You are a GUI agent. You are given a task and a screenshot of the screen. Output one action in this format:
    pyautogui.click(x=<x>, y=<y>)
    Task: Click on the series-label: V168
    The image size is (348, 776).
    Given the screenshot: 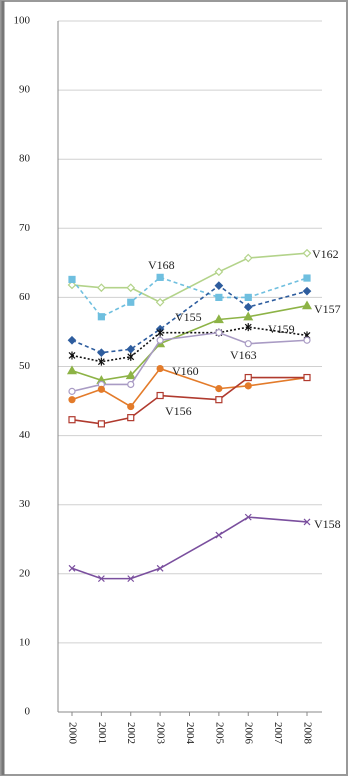 What is the action you would take?
    pyautogui.click(x=161, y=265)
    